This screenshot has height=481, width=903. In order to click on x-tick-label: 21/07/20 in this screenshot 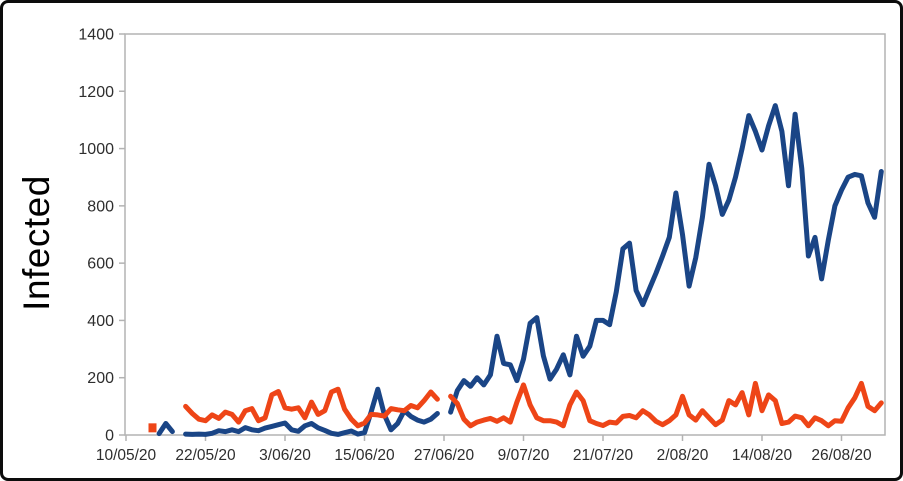, I will do `click(603, 455)`.